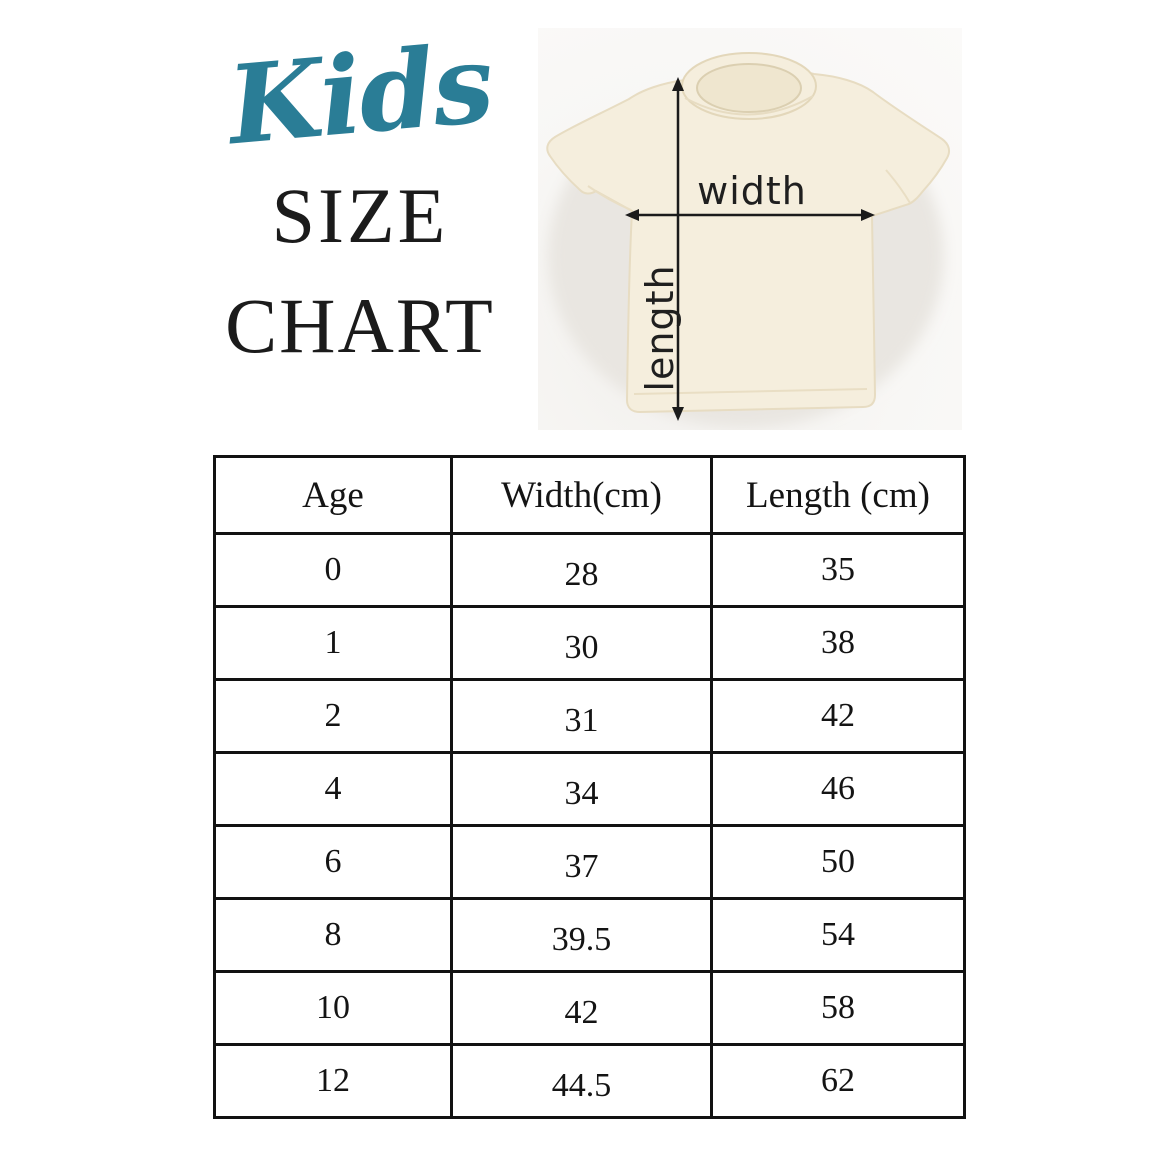 The image size is (1170, 1156). Describe the element at coordinates (333, 570) in the screenshot. I see `table-cell: 0` at that location.